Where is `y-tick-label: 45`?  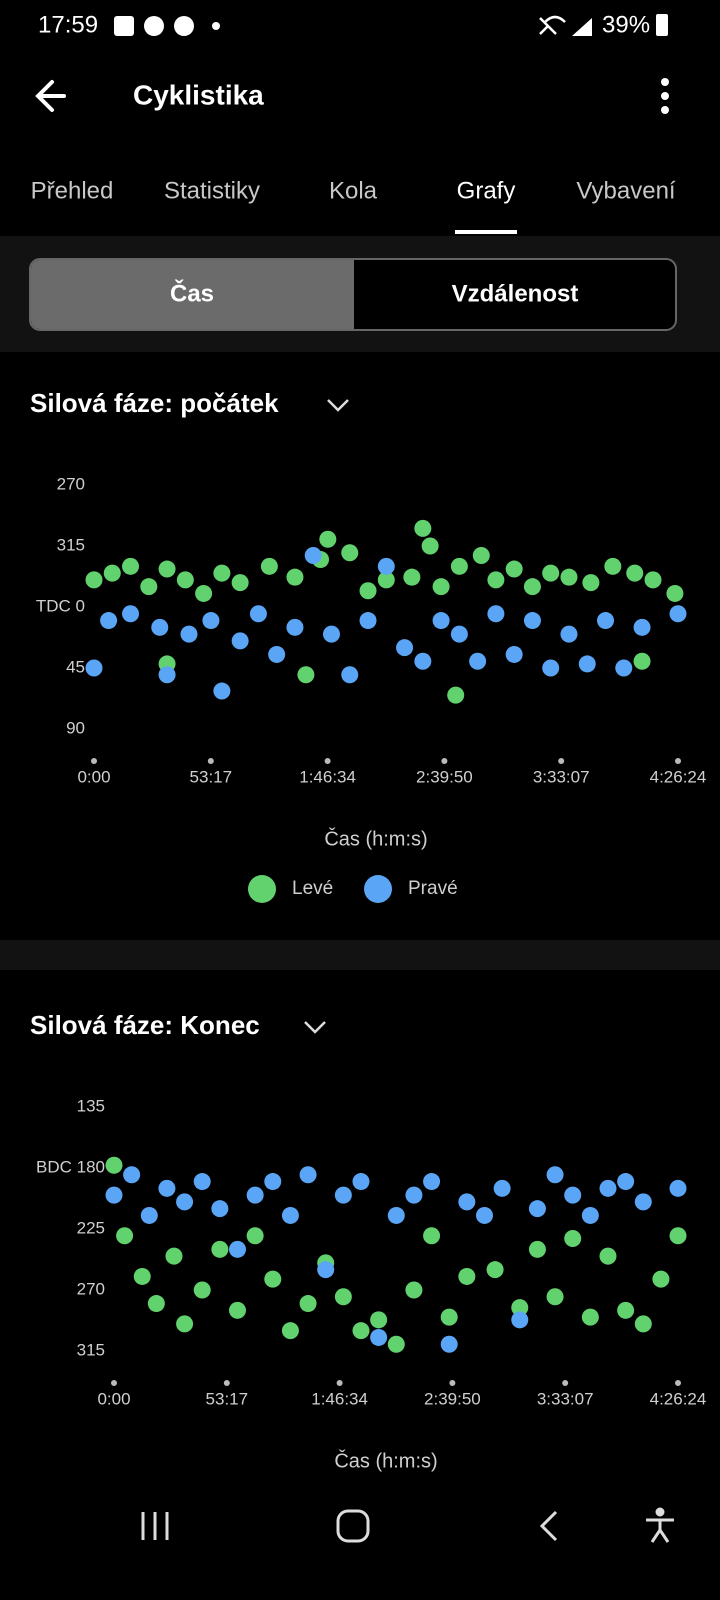
y-tick-label: 45 is located at coordinates (75, 666).